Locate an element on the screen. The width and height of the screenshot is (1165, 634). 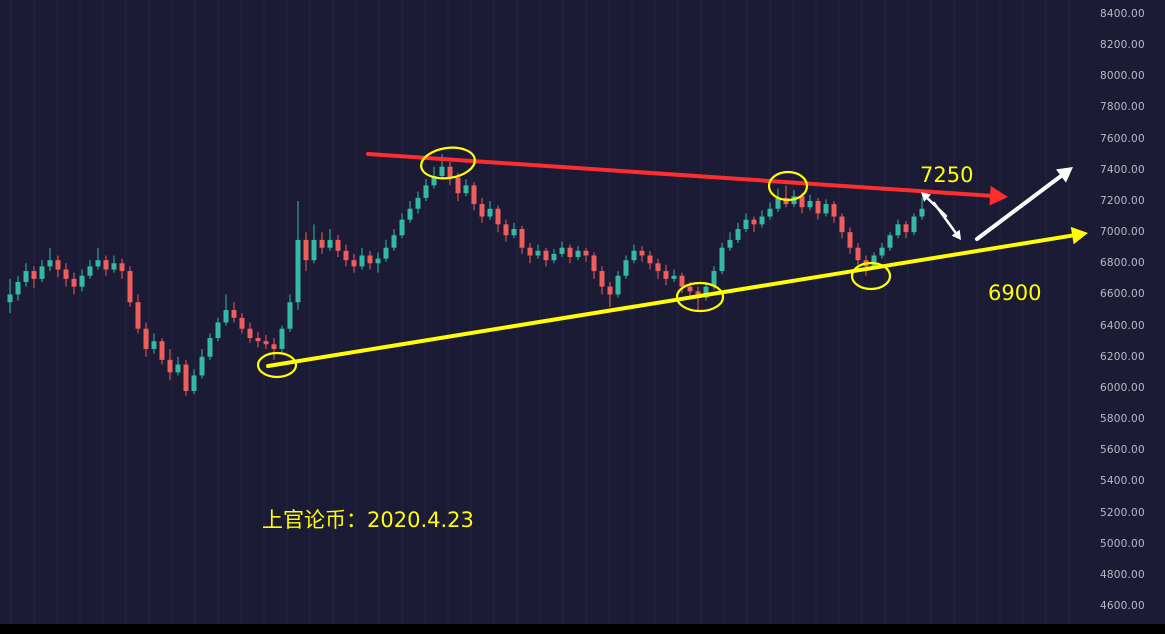
price-tick-label: 7400.00 is located at coordinates (1122, 169).